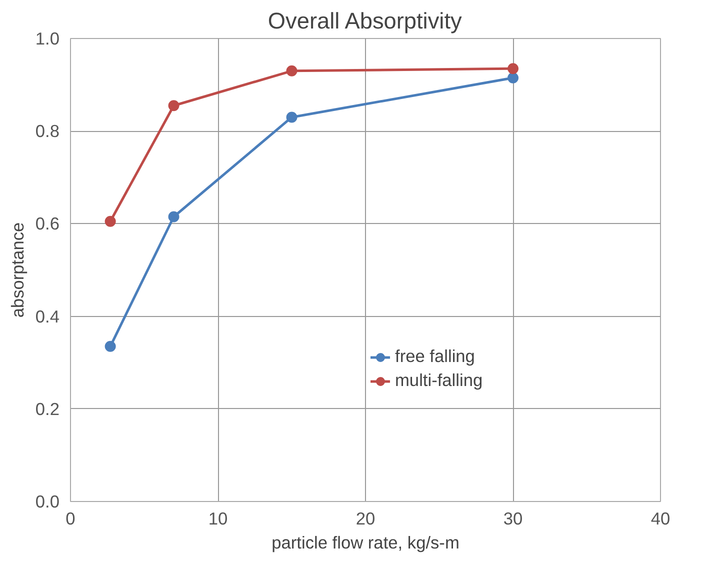 The image size is (702, 565). What do you see at coordinates (366, 542) in the screenshot?
I see `x-axis-title: particle flow rate, kg/s-m` at bounding box center [366, 542].